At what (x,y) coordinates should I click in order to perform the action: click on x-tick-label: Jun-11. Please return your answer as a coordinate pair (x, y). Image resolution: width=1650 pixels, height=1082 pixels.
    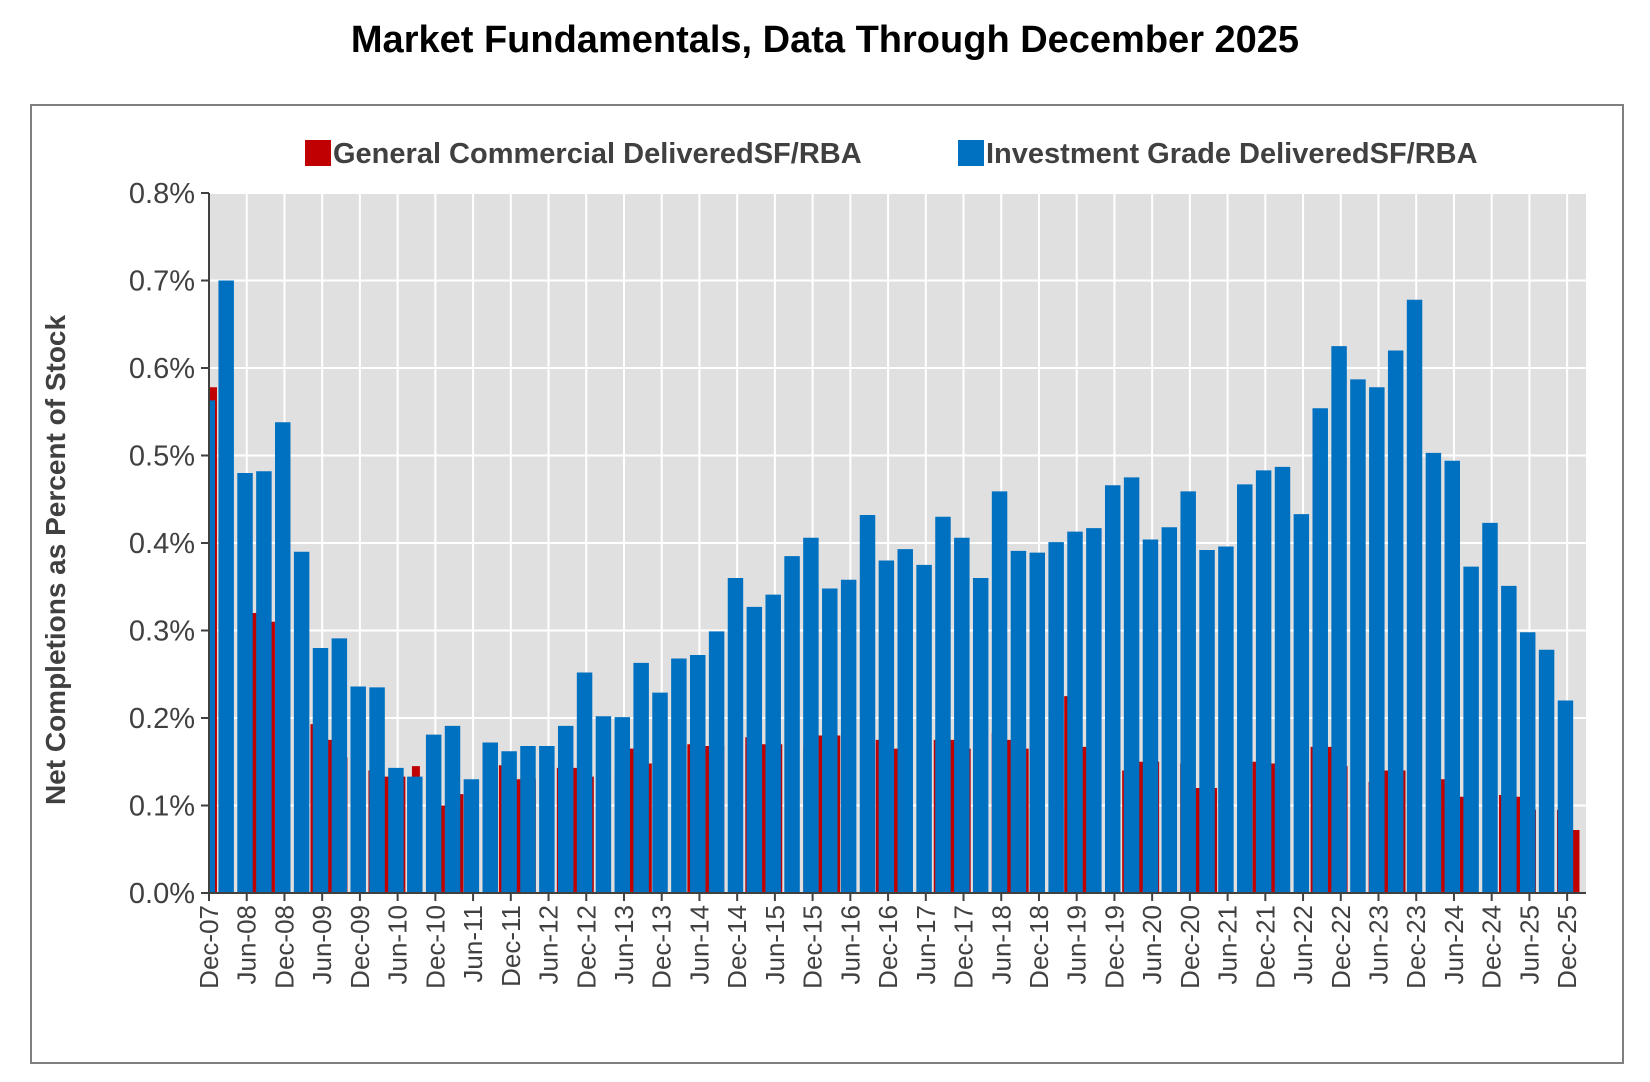
    Looking at the image, I should click on (473, 944).